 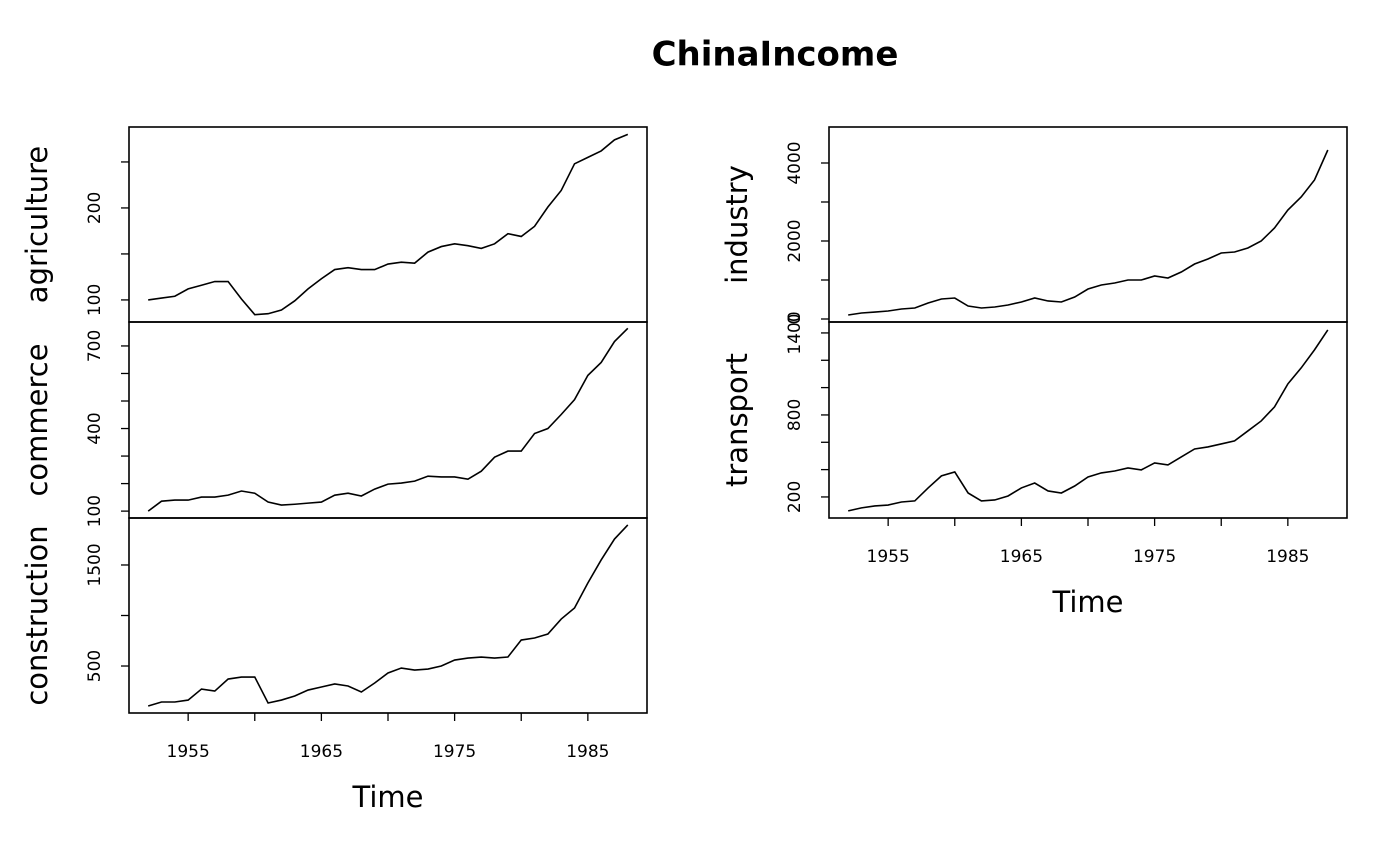 I want to click on y-tick-label: 700, so click(x=95, y=346).